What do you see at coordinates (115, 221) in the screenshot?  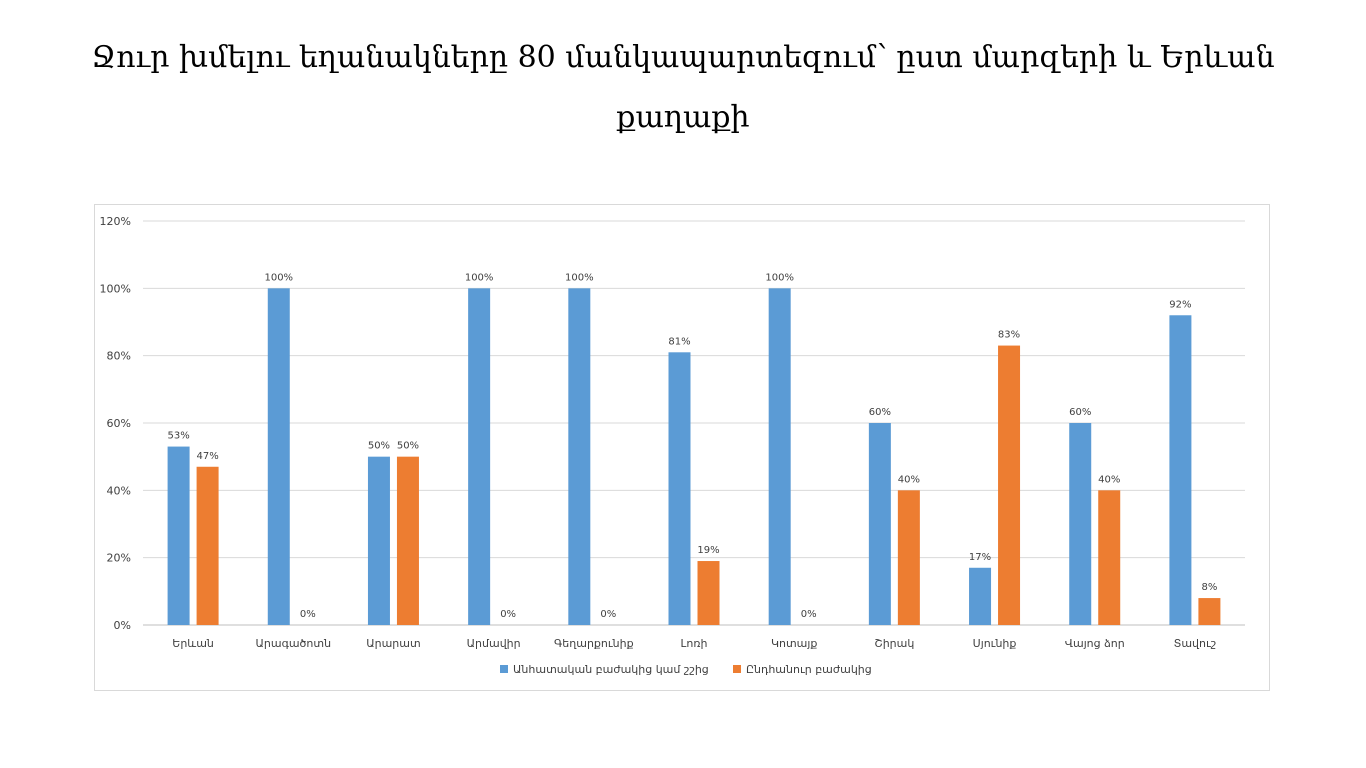 I see `y-tick-label: 120%` at bounding box center [115, 221].